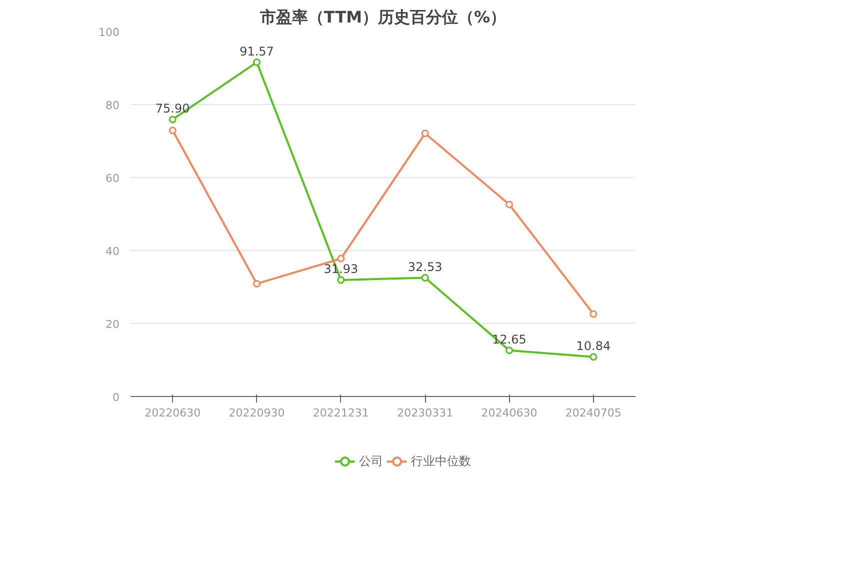  What do you see at coordinates (425, 267) in the screenshot?
I see `data-label: 32.53` at bounding box center [425, 267].